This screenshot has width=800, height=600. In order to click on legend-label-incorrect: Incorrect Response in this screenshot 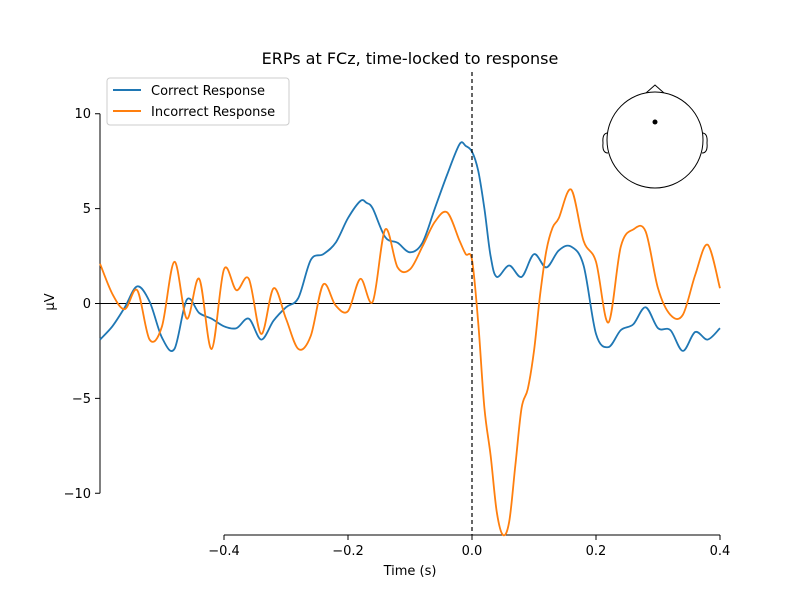, I will do `click(213, 112)`.